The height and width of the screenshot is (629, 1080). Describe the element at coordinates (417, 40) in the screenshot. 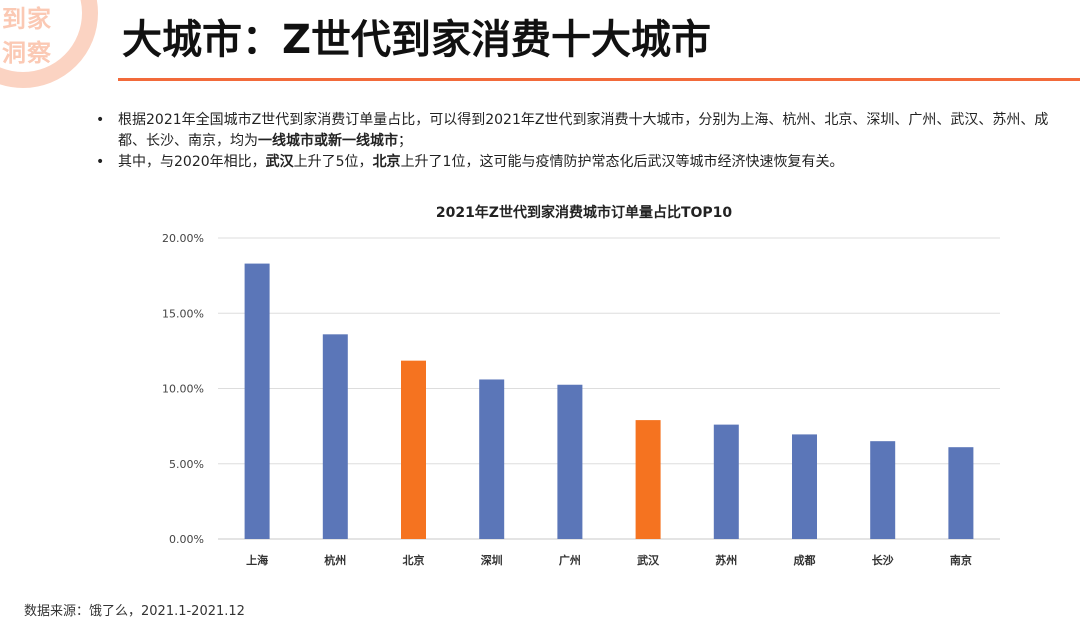

I see `page-title: 大城市：Z世代到家消费十大城市` at that location.